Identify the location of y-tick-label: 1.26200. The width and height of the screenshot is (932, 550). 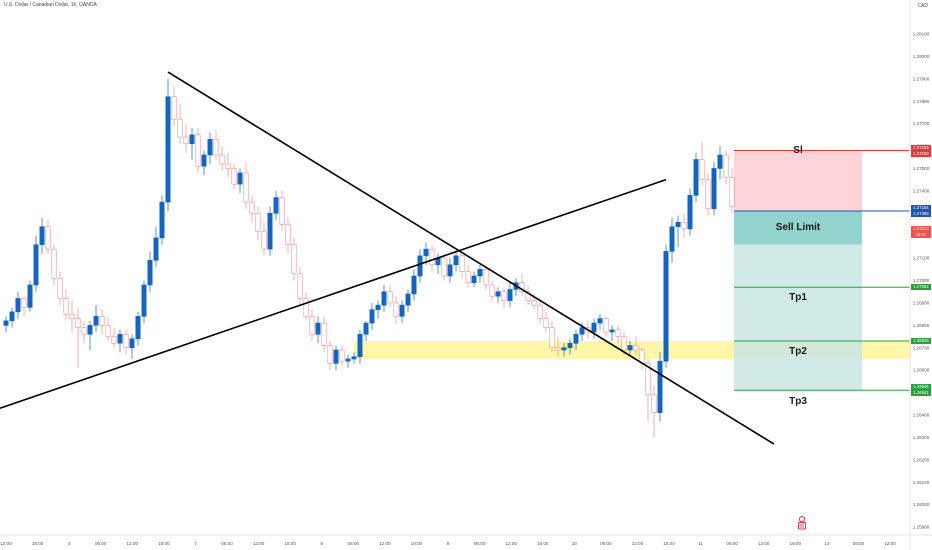
(921, 459).